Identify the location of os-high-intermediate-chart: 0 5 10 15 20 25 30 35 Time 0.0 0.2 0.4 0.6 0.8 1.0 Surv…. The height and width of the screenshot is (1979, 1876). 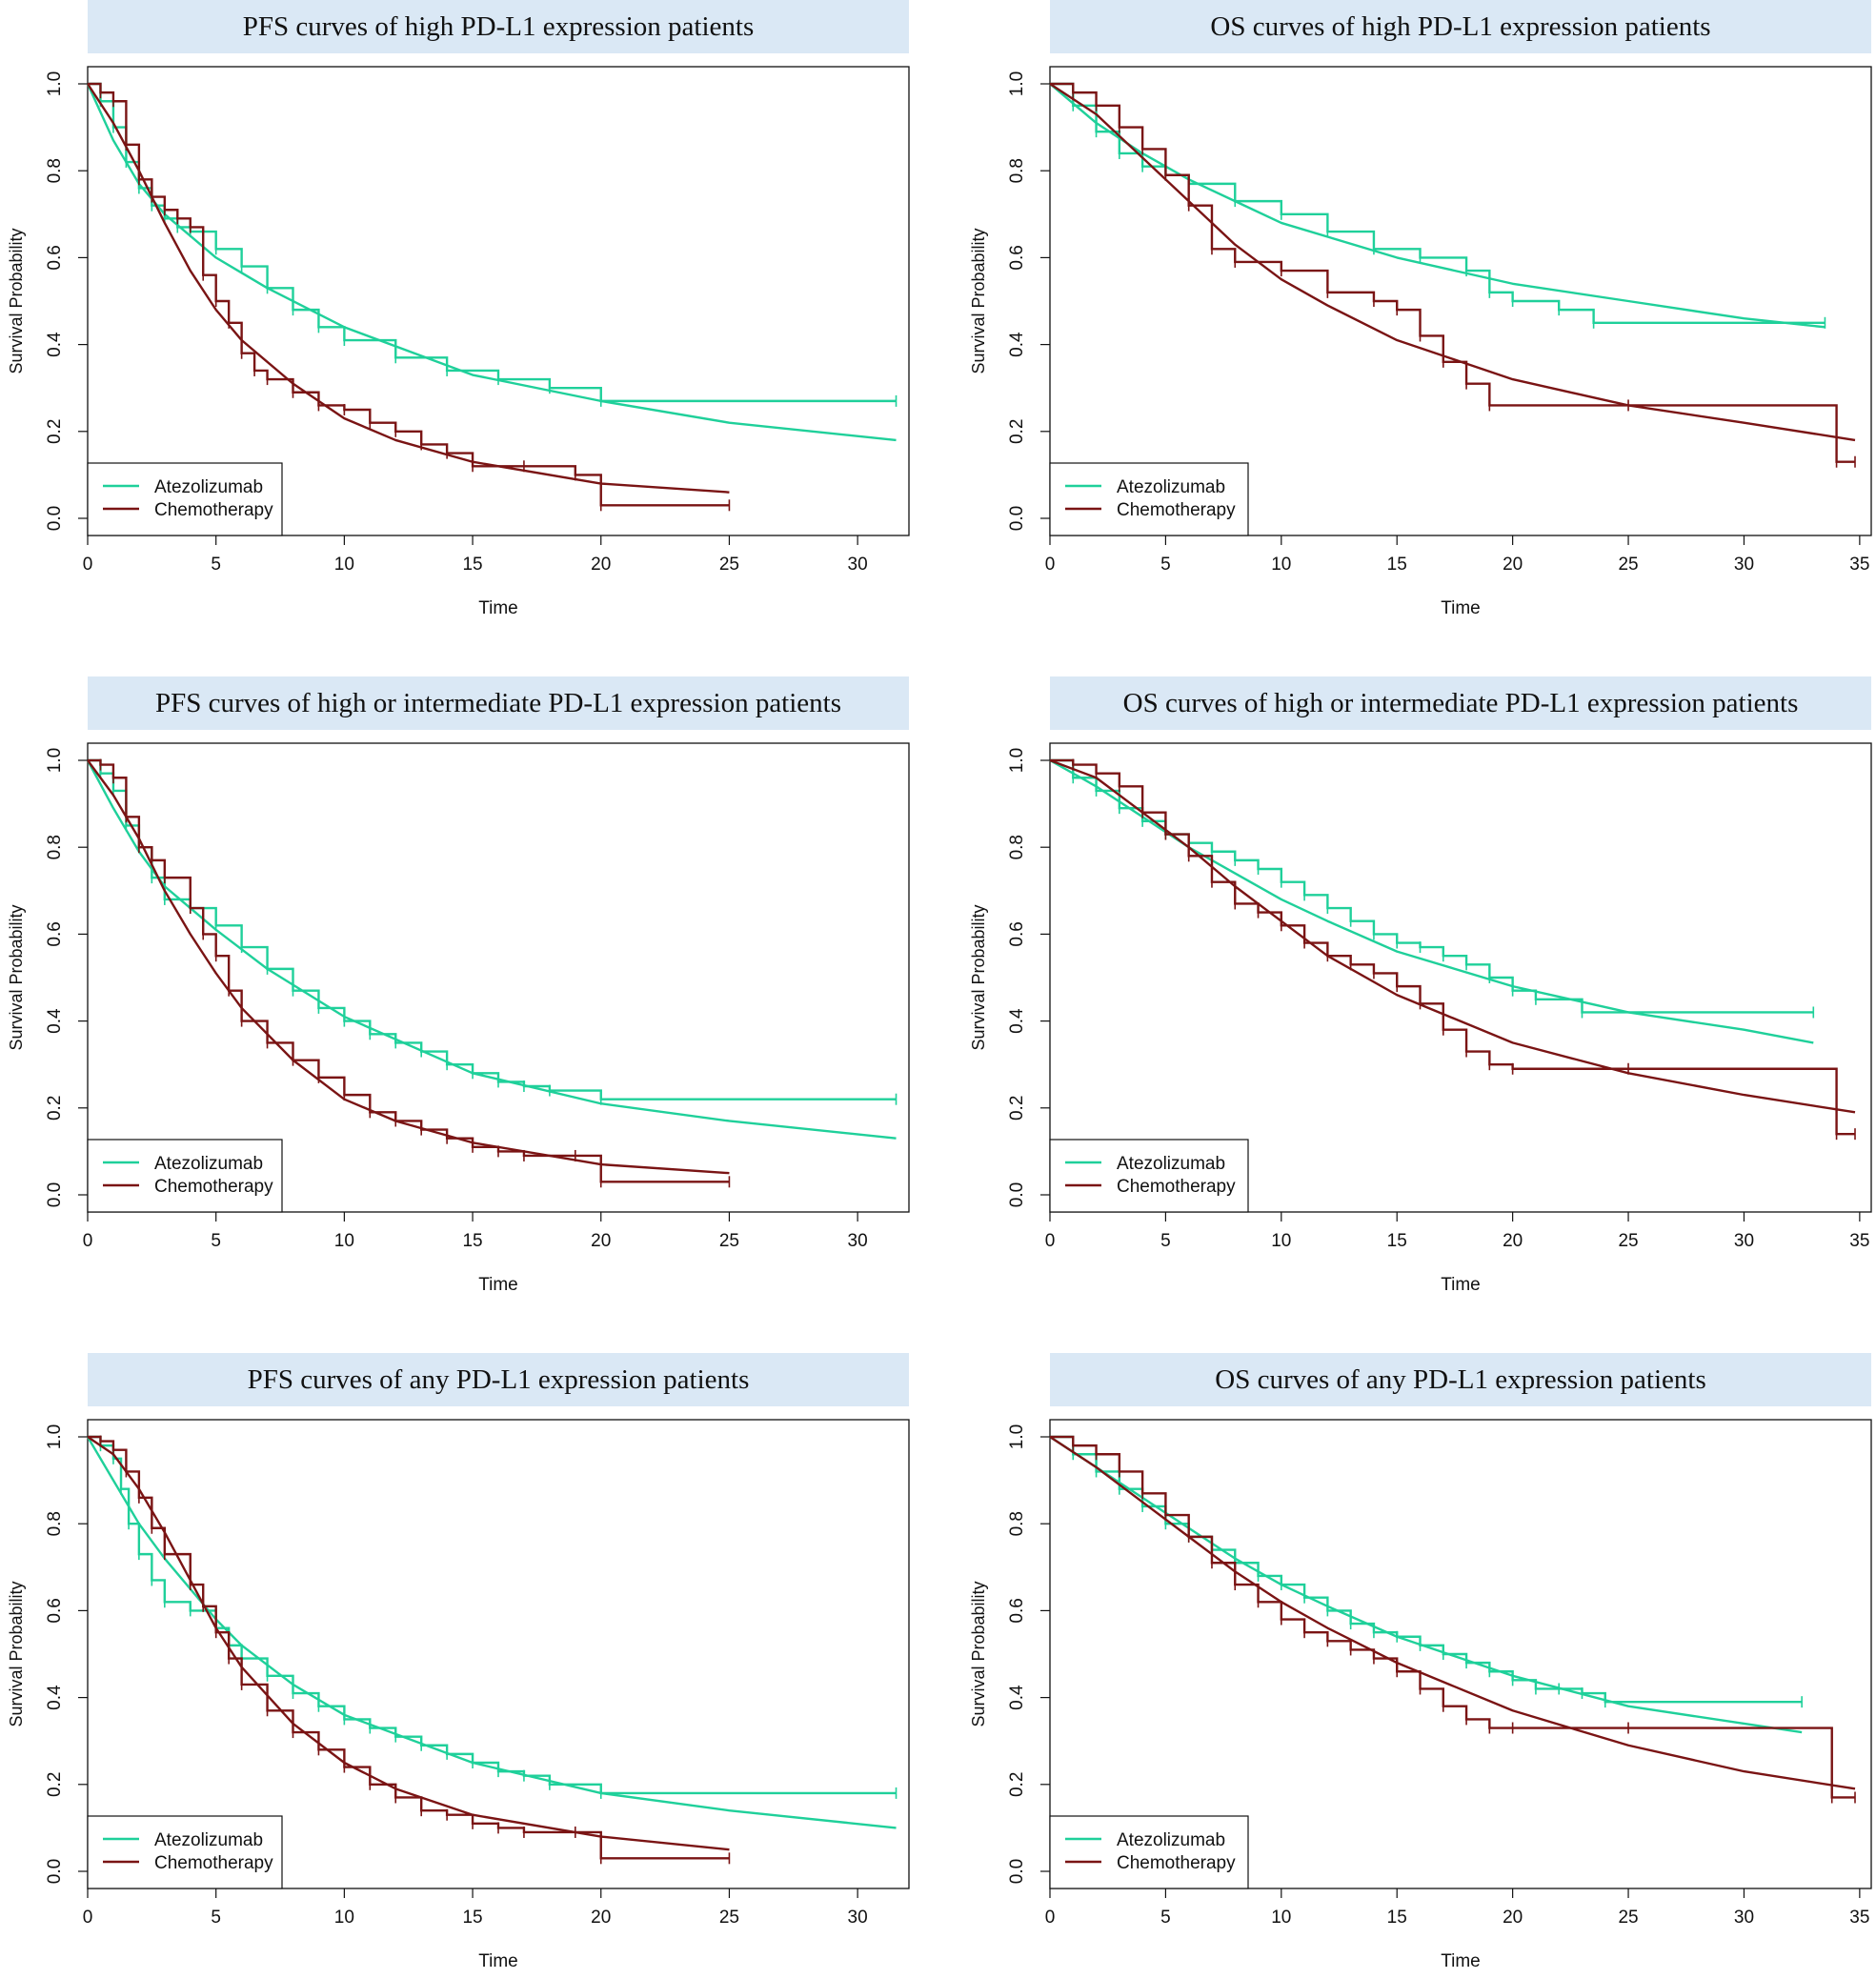
(1421, 1018).